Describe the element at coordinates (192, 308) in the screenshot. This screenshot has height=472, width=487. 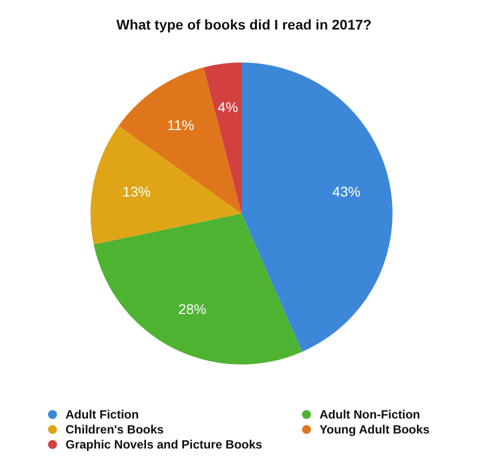
I see `data-label: 28%` at that location.